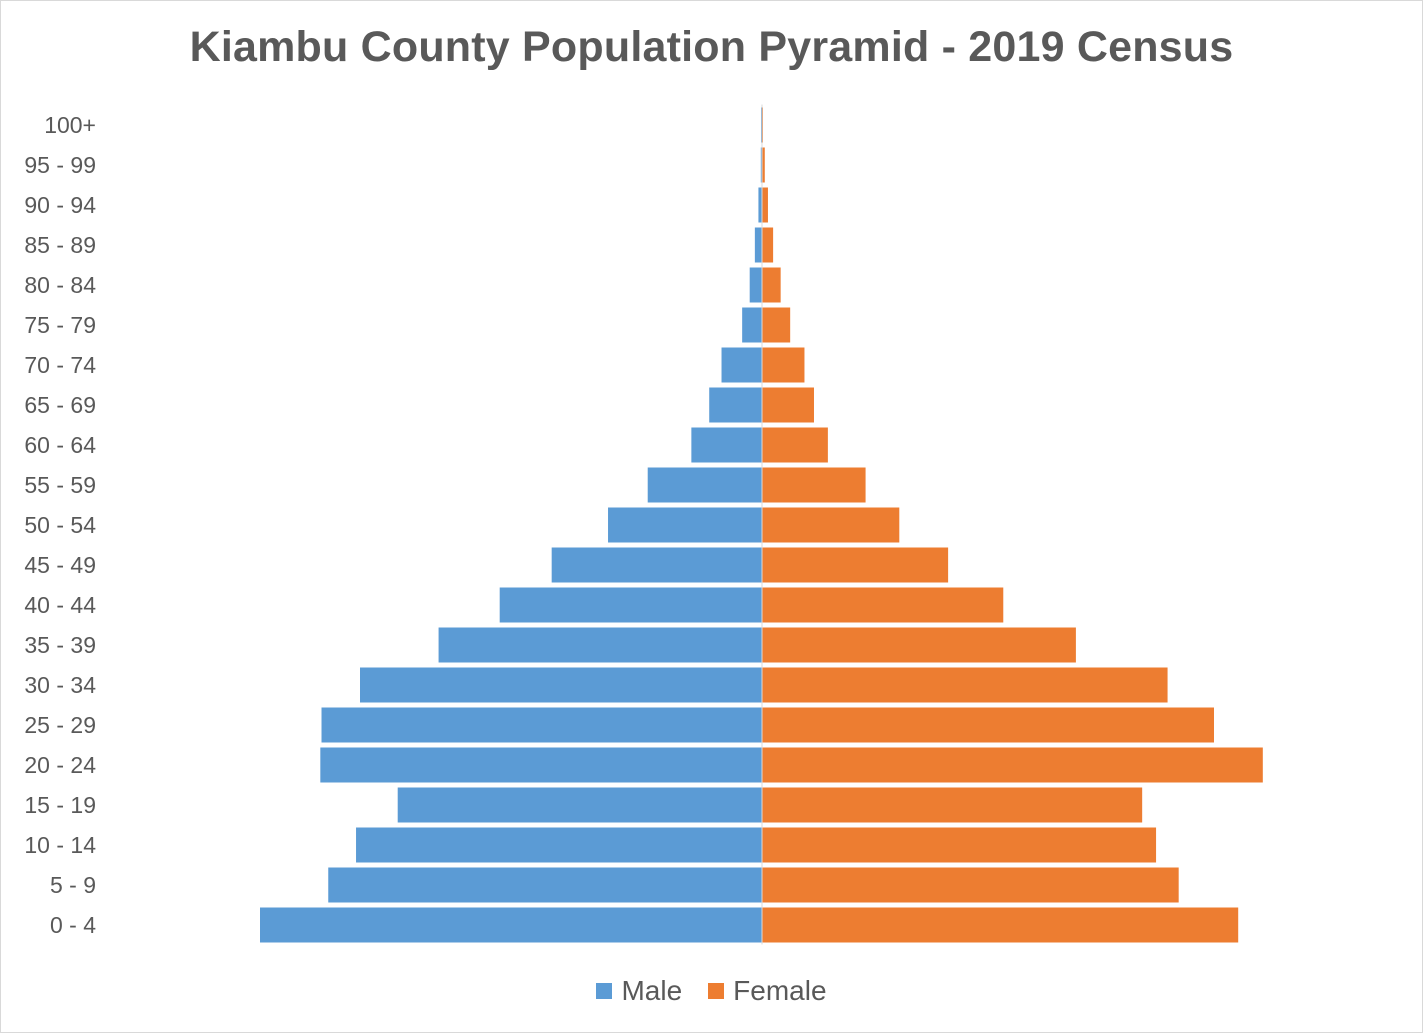 This screenshot has height=1033, width=1423. What do you see at coordinates (60, 765) in the screenshot?
I see `y-tick-label: 20 - 24` at bounding box center [60, 765].